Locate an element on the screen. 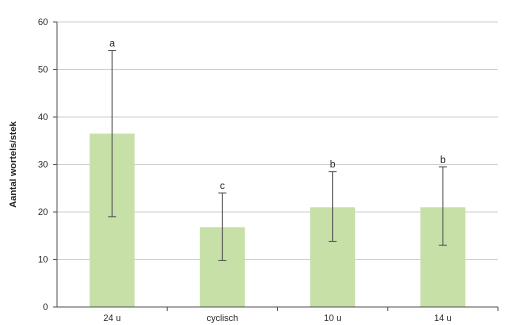 Image resolution: width=509 pixels, height=325 pixels. y-tick-label: 50 is located at coordinates (43, 70).